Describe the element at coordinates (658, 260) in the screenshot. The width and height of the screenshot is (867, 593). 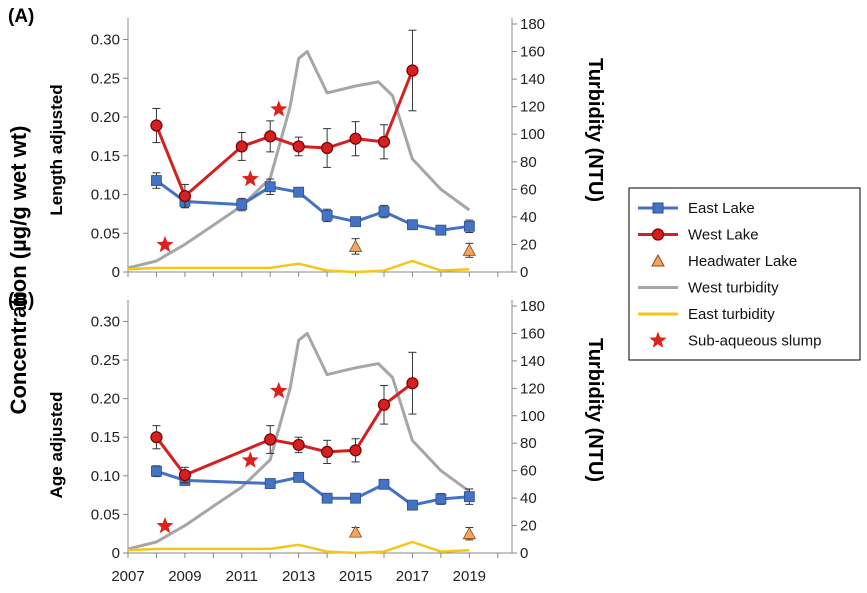
I see `legend-headwater-marker` at that location.